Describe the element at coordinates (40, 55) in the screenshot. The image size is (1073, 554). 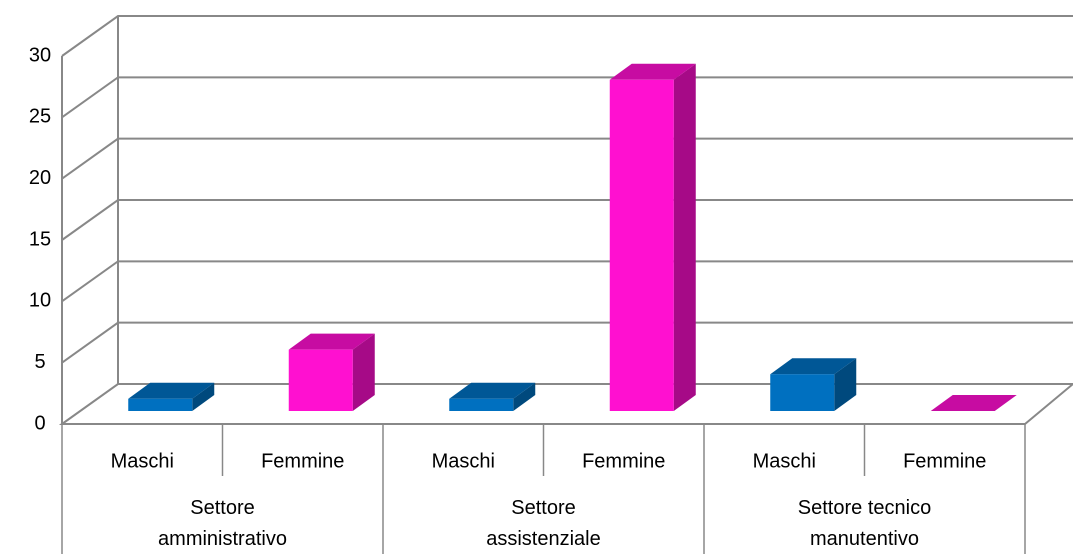
I see `y-tick-label: 30` at that location.